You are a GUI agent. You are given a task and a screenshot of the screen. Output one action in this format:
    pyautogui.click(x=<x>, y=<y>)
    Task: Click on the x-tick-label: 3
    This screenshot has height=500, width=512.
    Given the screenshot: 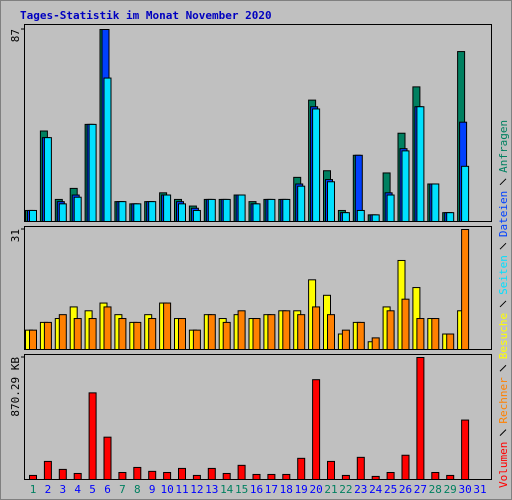 What is the action you would take?
    pyautogui.click(x=62, y=489)
    